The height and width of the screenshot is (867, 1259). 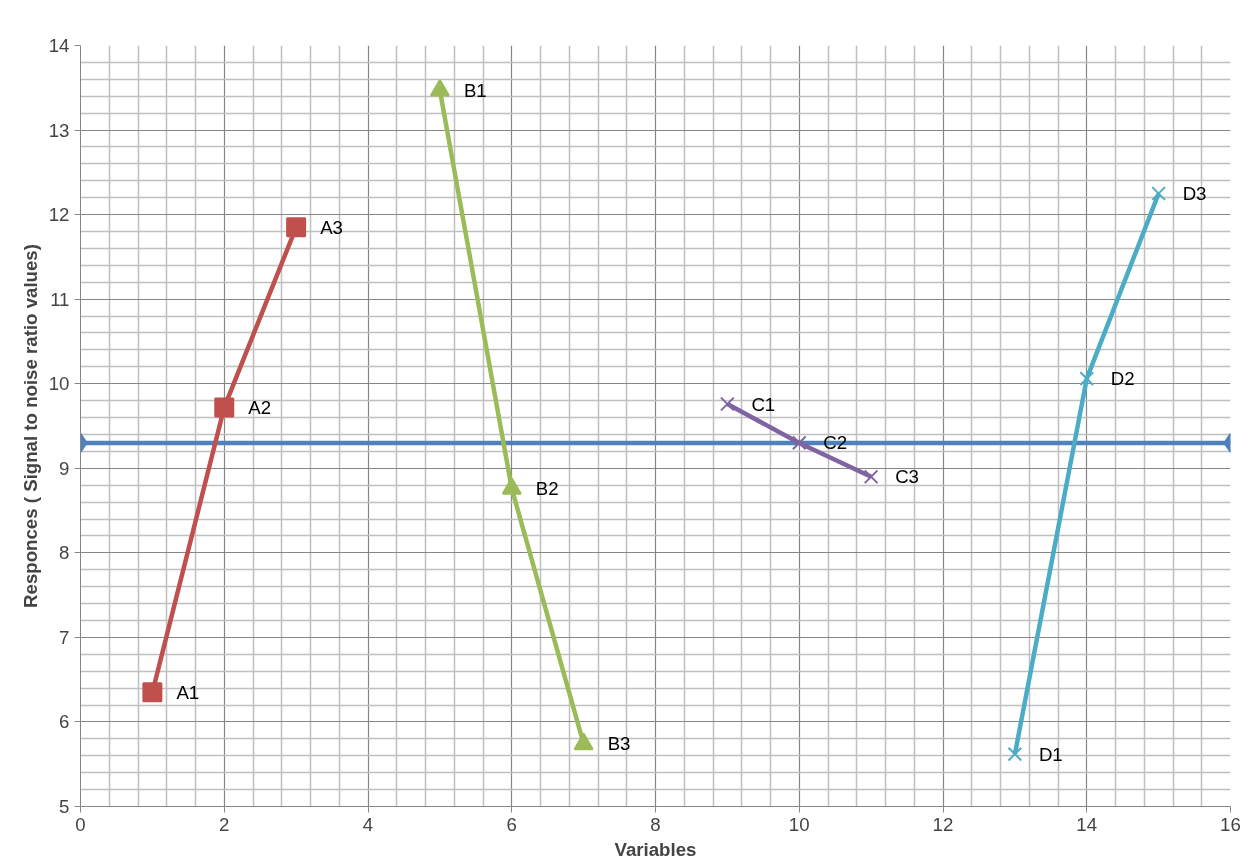 I want to click on x-tick-label: 8, so click(x=655, y=824).